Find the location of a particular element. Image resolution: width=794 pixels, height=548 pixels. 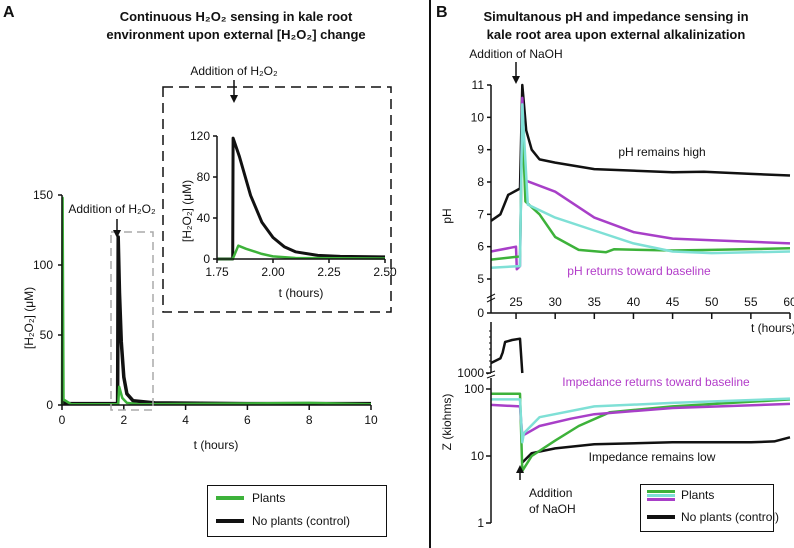

inset-x-tick-label: 2.00 is located at coordinates (273, 272).